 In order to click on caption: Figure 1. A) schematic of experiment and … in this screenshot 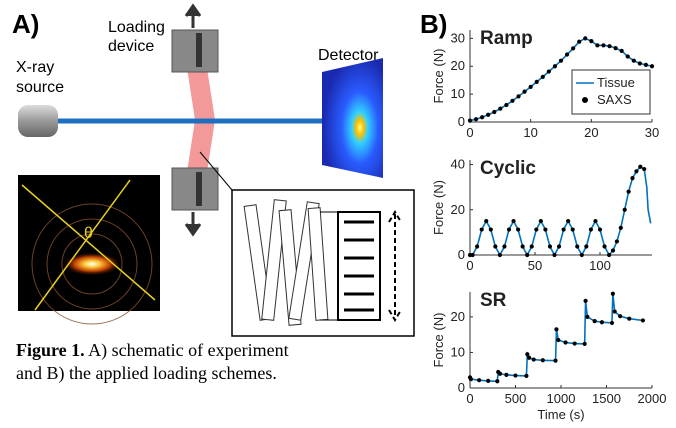, I will do `click(152, 362)`.